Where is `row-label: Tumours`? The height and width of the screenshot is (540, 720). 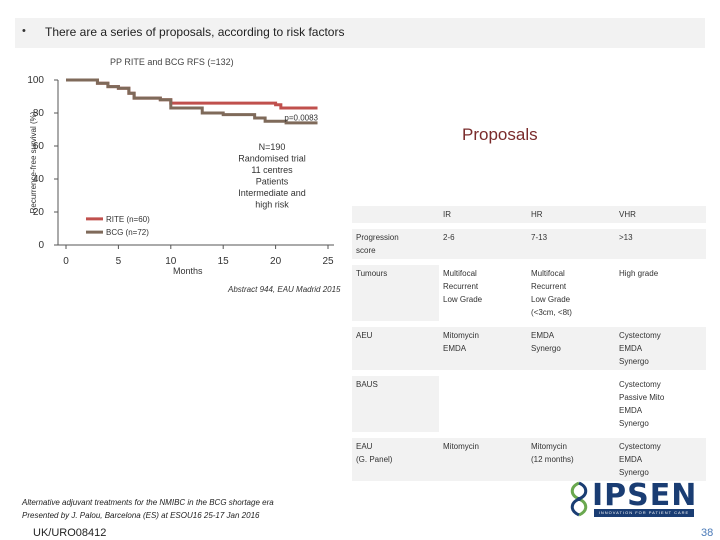 row-label: Tumours is located at coordinates (395, 291).